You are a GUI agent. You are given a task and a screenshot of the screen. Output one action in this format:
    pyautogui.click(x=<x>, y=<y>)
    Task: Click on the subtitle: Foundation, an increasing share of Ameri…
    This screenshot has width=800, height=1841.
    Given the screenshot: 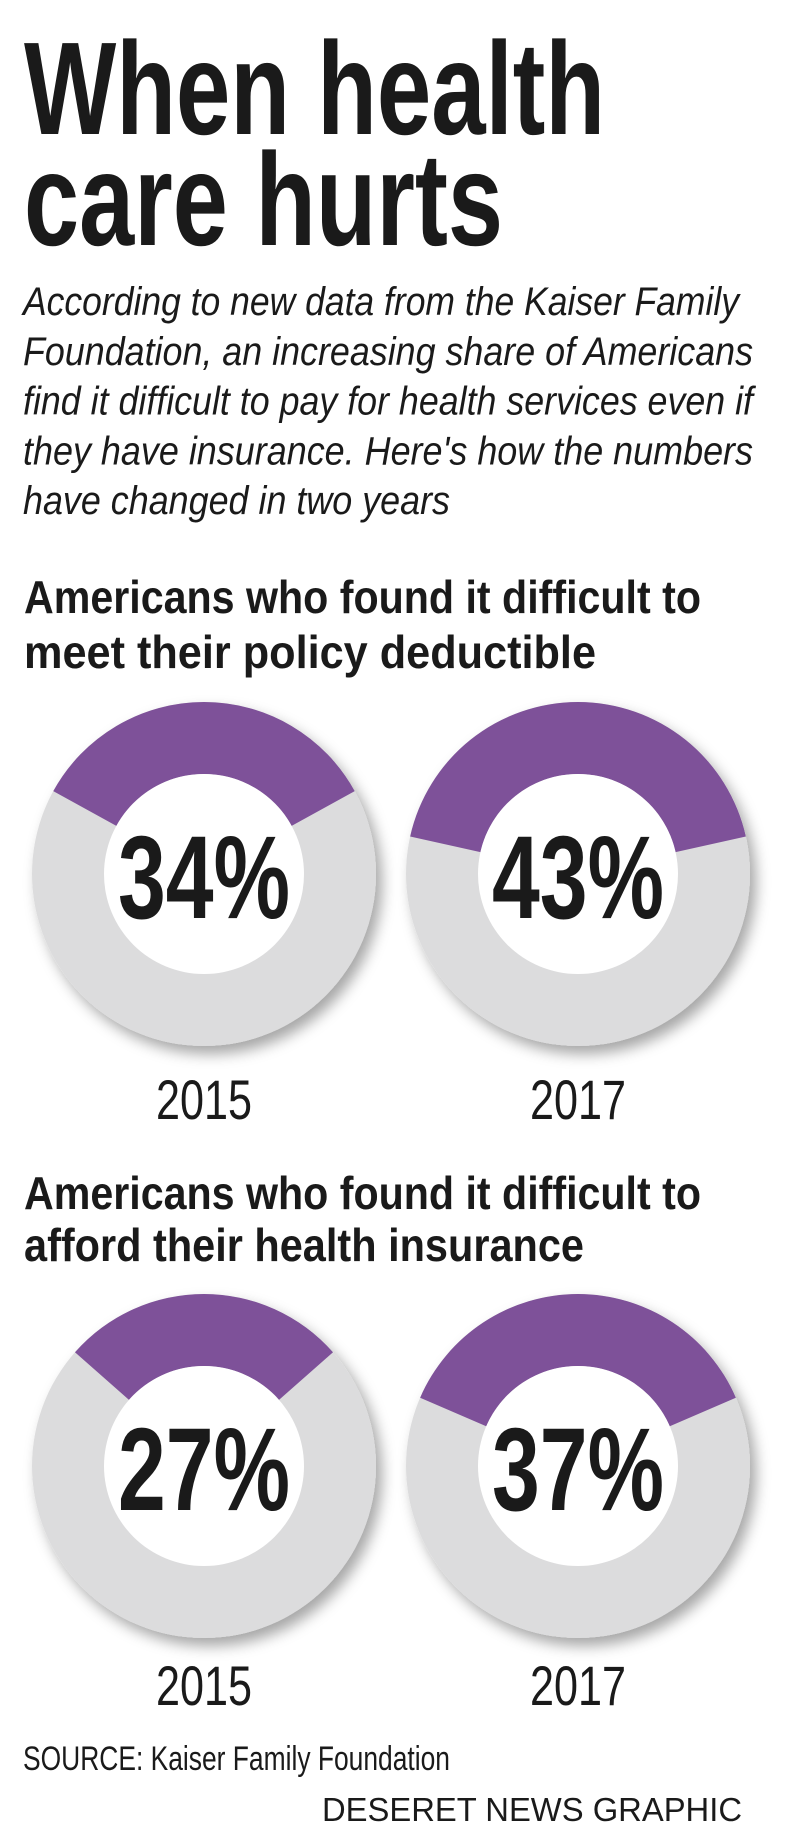 What is the action you would take?
    pyautogui.click(x=388, y=352)
    